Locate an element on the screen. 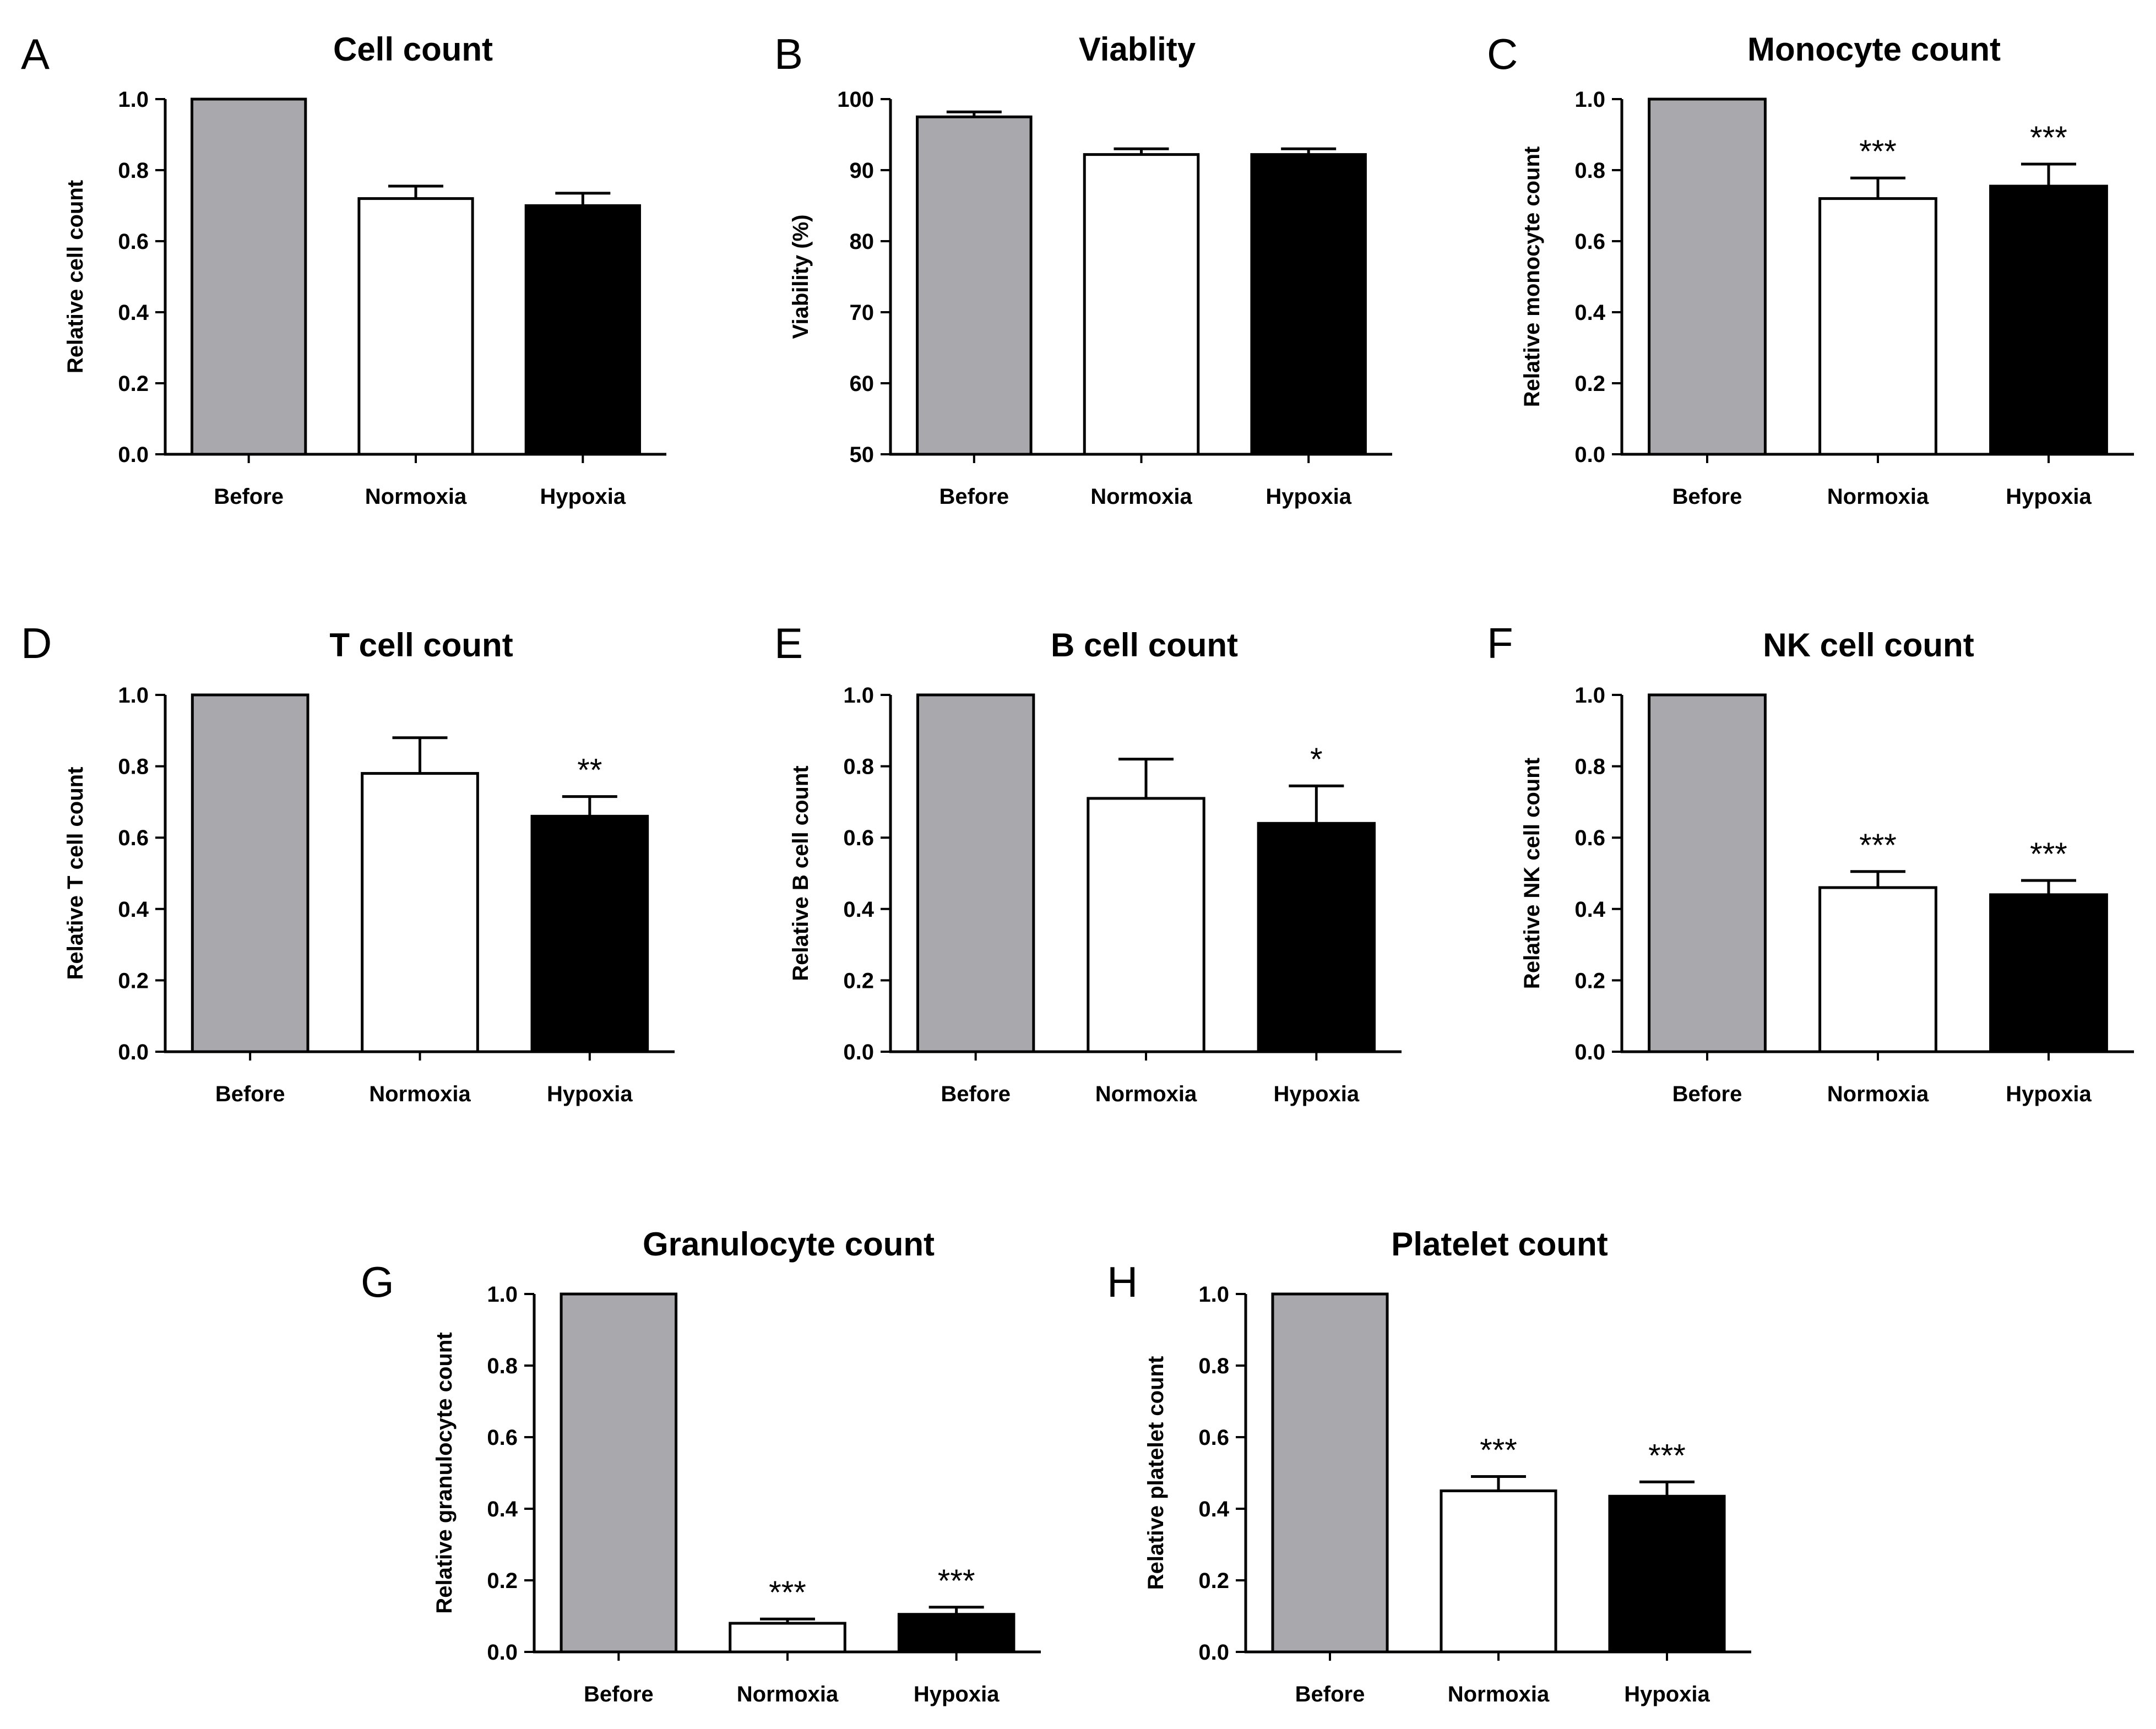 This screenshot has height=1729, width=2156. panel-letter: D is located at coordinates (36, 643).